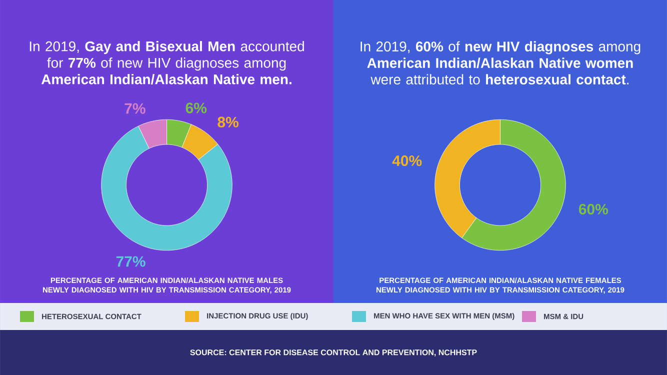  Describe the element at coordinates (407, 160) in the screenshot. I see `data-label: 40%` at that location.